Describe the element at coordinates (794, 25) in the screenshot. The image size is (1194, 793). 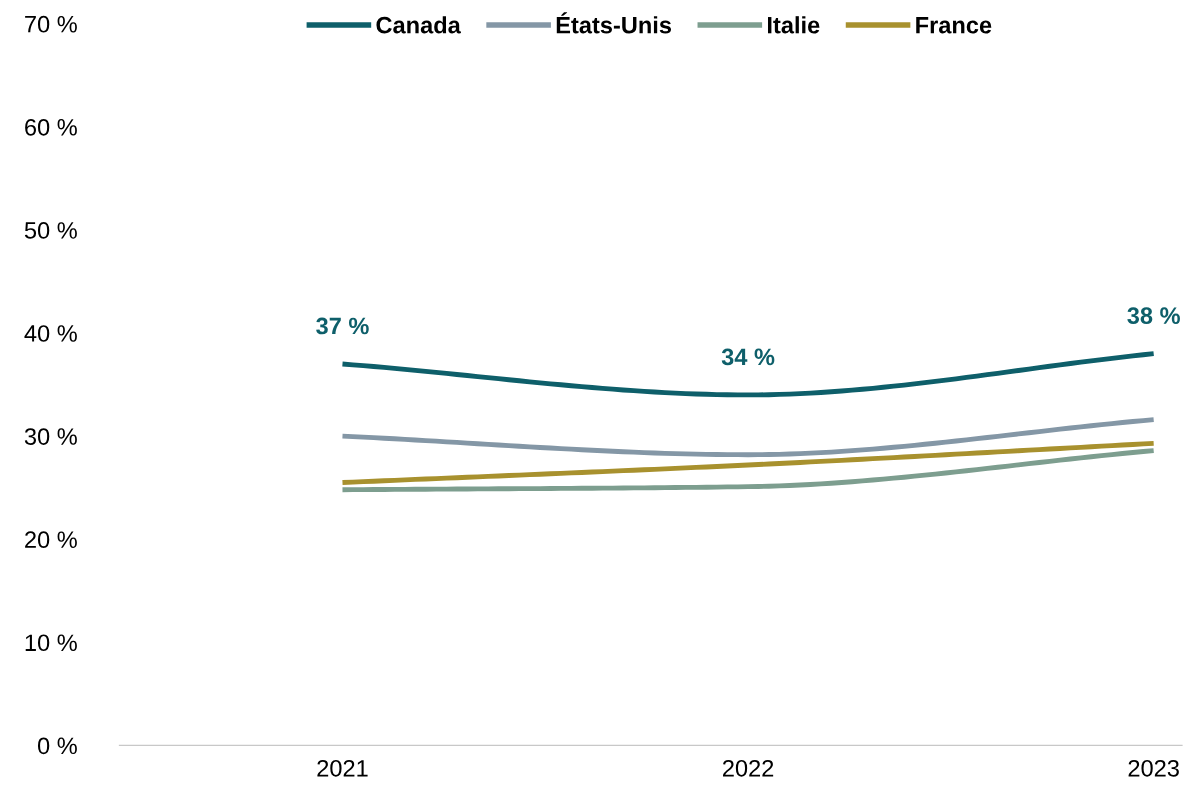
I see `legend-label: Italie` at that location.